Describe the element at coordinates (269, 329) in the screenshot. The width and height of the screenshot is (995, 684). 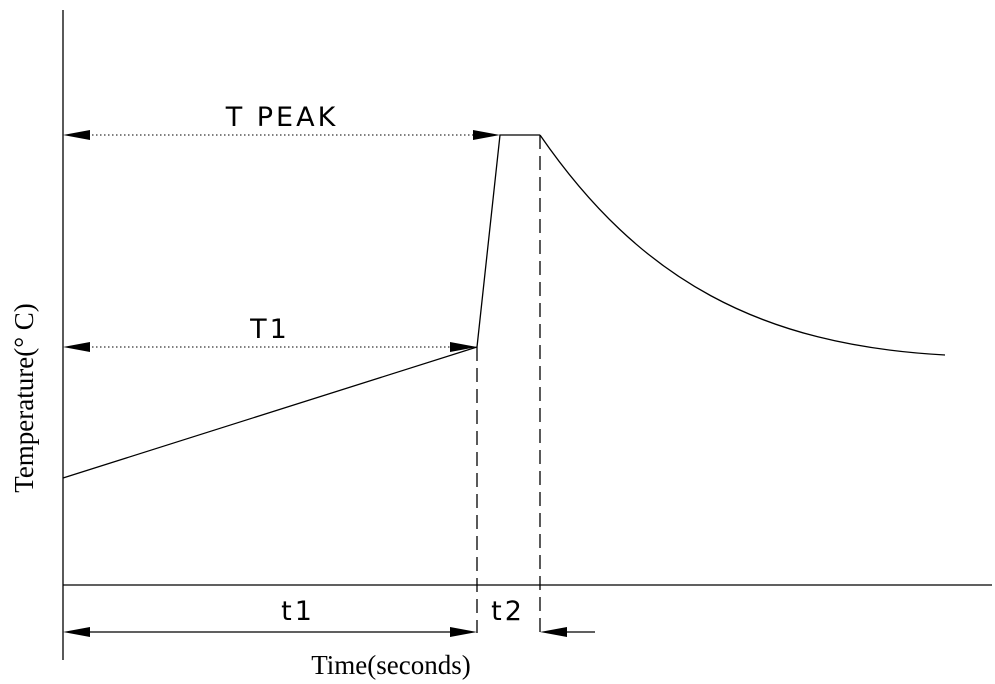
I see `t1-temp-label: T1` at that location.